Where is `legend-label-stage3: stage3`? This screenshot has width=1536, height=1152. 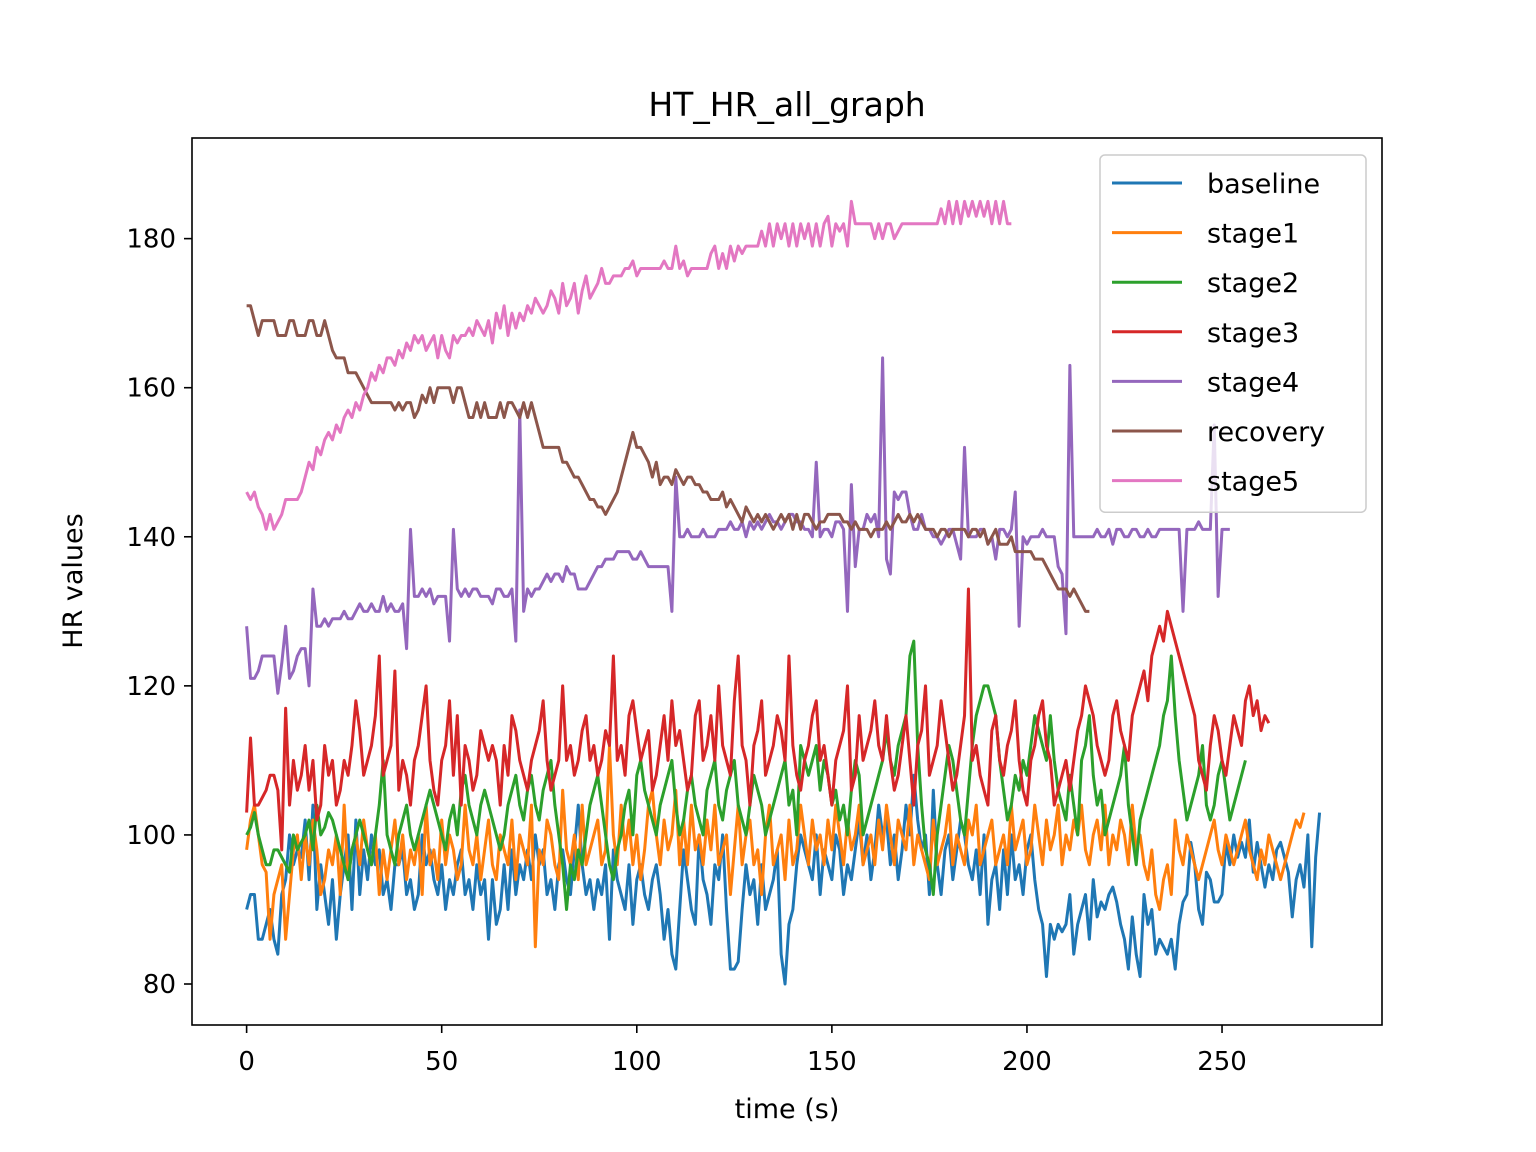
legend-label-stage3: stage3 is located at coordinates (1253, 333).